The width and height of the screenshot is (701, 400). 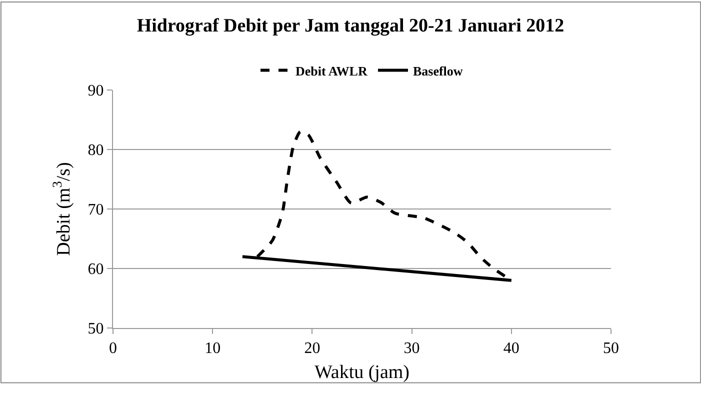 What do you see at coordinates (96, 269) in the screenshot?
I see `y-tick-label: 60` at bounding box center [96, 269].